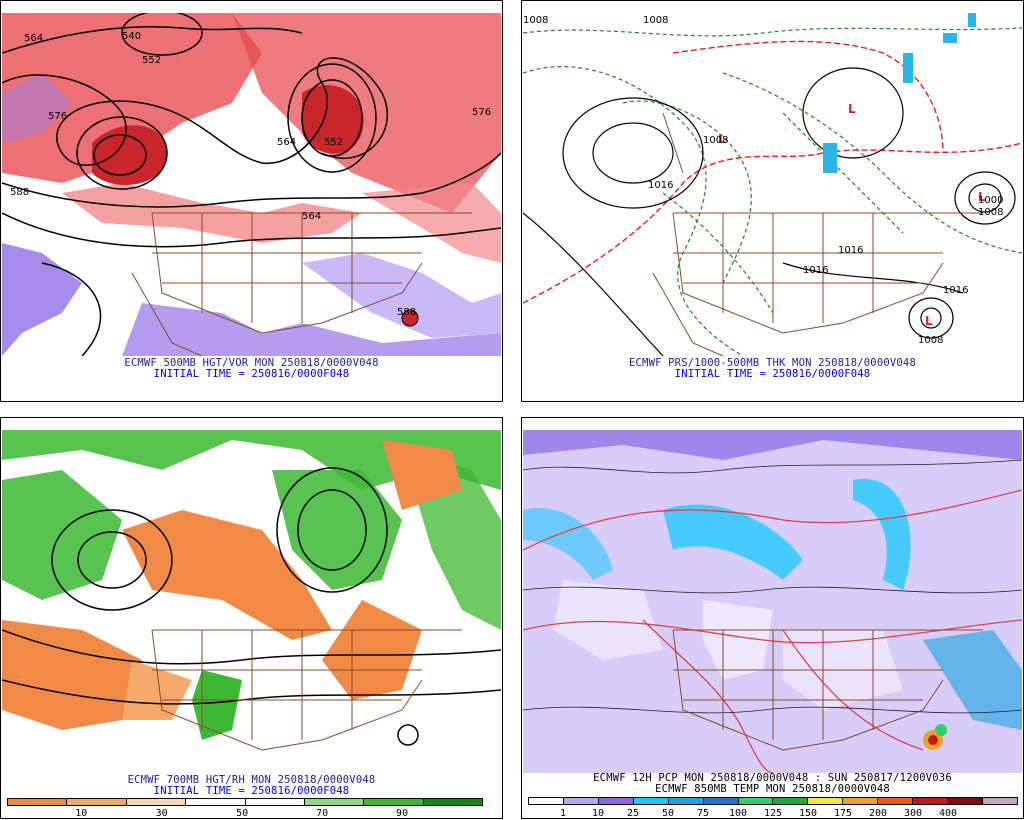 Image resolution: width=1024 pixels, height=820 pixels. I want to click on precip-tick: 50, so click(668, 813).